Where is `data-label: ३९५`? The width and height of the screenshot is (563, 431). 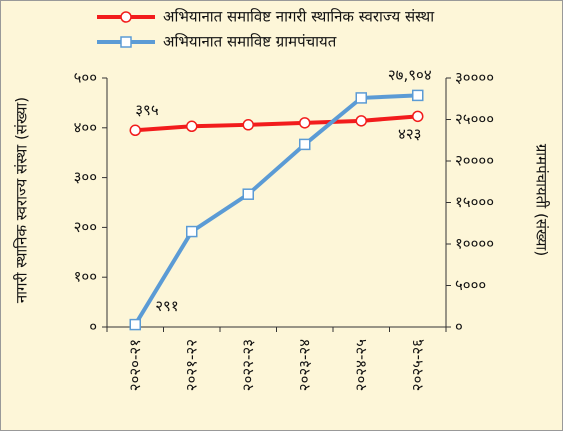
data-label: ३९५ is located at coordinates (147, 110).